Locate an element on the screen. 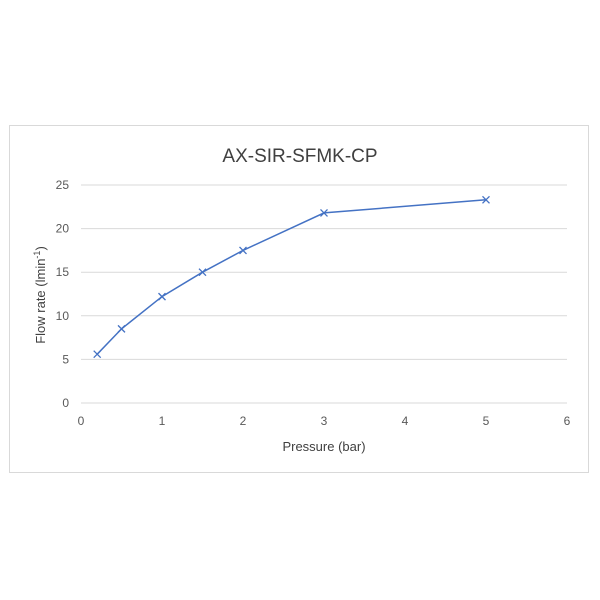  x-tick-label: 4 is located at coordinates (405, 421).